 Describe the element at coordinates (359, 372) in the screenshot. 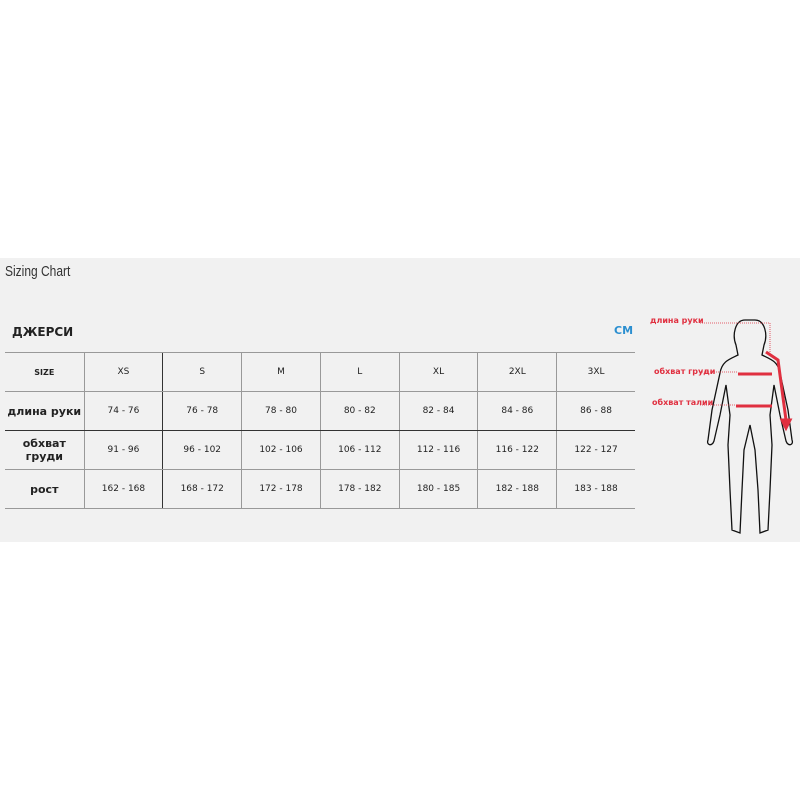

I see `table-cell: L` at that location.